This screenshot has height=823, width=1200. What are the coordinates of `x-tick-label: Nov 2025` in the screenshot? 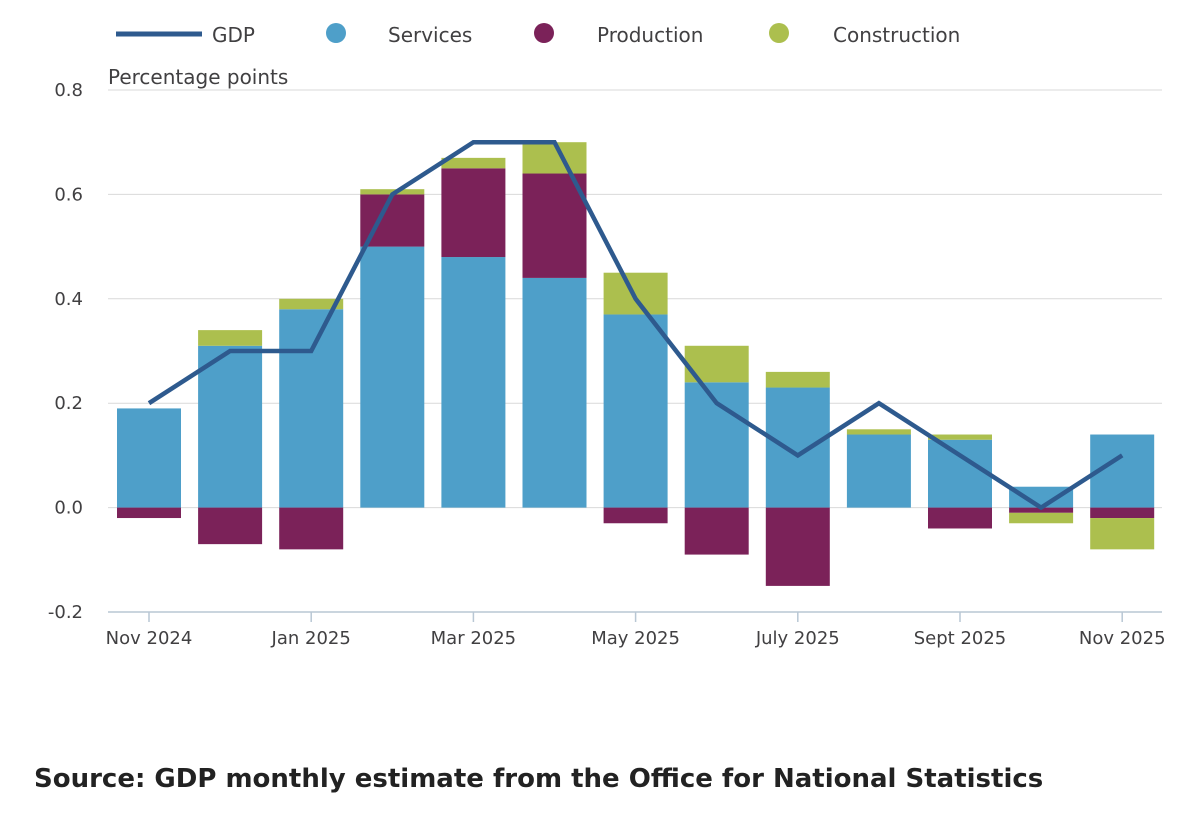 It's located at (1122, 638).